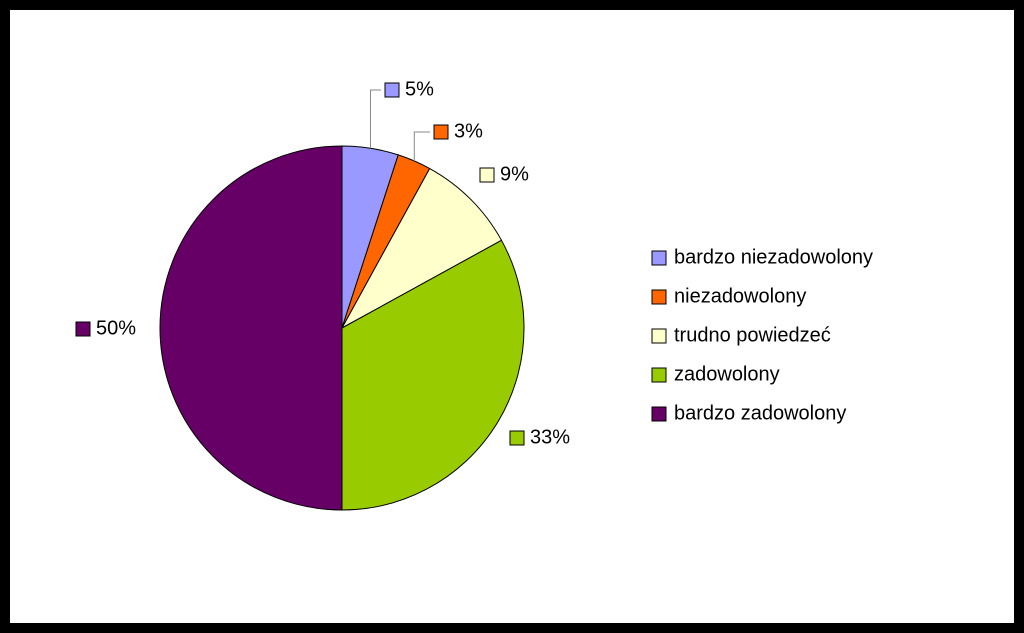  Describe the element at coordinates (752, 335) in the screenshot. I see `legend-label: trudno powiedzeć` at that location.